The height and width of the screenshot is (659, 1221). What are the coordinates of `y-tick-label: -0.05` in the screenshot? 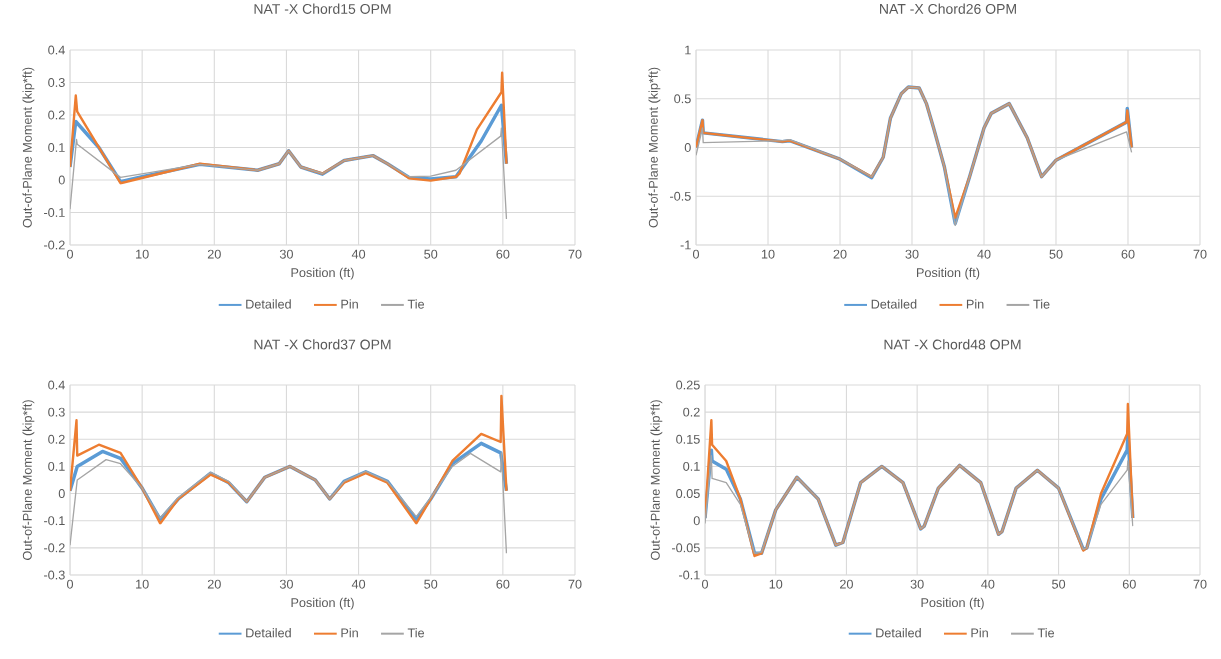 It's located at (685, 548).